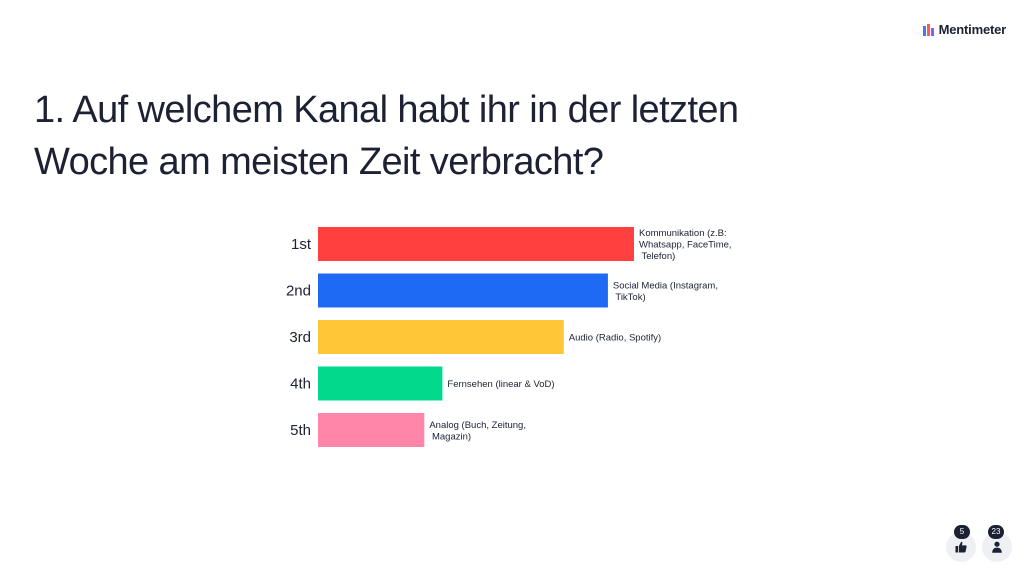 The height and width of the screenshot is (576, 1024). Describe the element at coordinates (300, 384) in the screenshot. I see `rank-label-4: 4th` at that location.